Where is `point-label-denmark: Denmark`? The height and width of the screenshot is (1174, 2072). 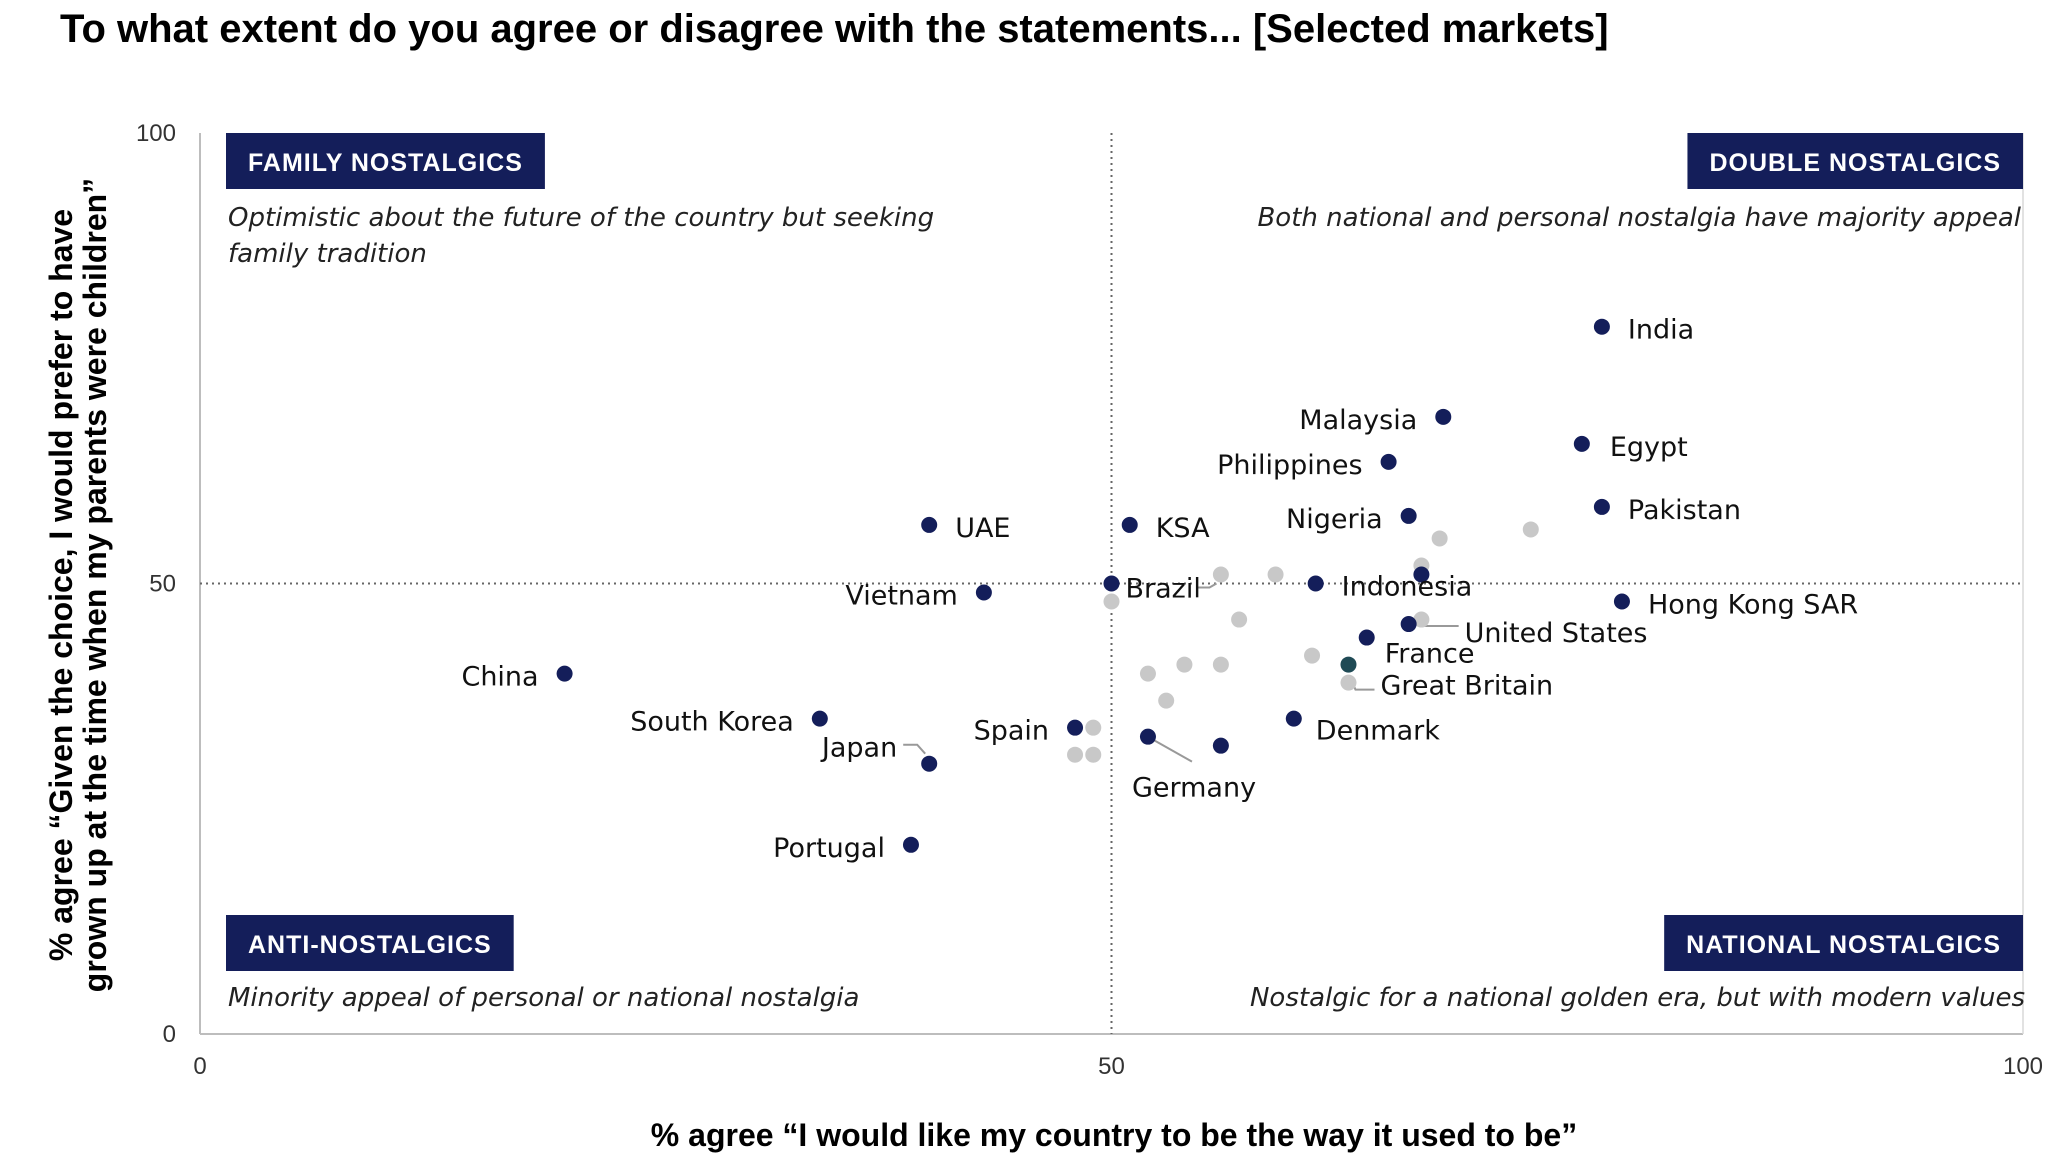
point-label-denmark: Denmark is located at coordinates (1378, 731).